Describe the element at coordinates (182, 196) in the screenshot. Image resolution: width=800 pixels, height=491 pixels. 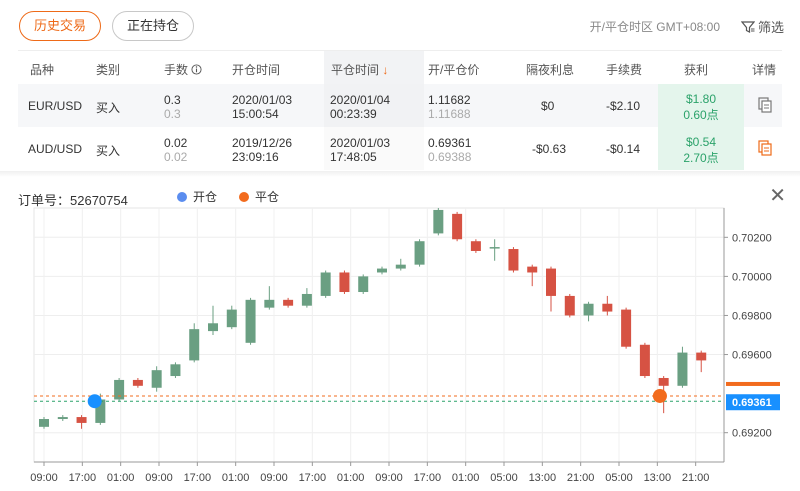
I see `legend-open-dot` at that location.